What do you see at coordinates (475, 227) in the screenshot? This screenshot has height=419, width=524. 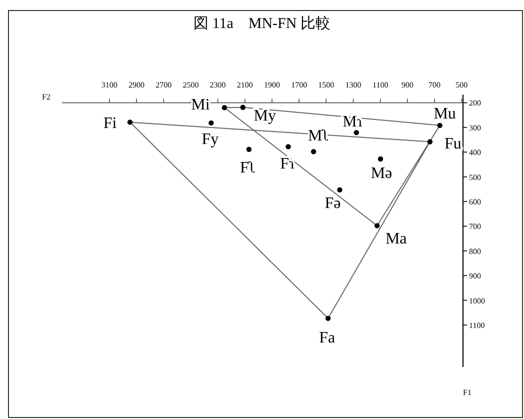 I see `y-tick-label: 700` at bounding box center [475, 227].